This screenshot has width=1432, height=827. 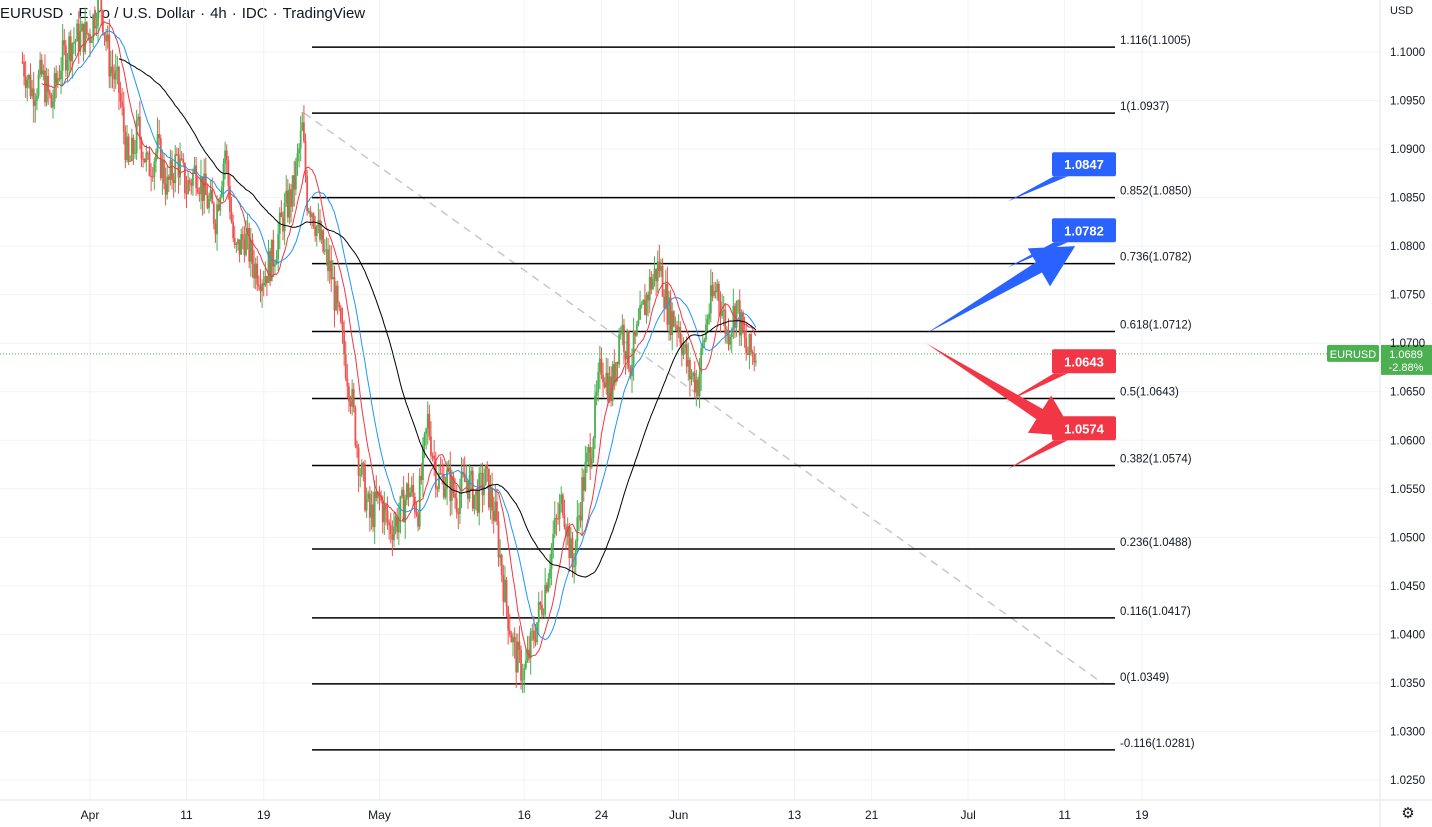 What do you see at coordinates (1001, 341) in the screenshot?
I see `forecast-arrows` at bounding box center [1001, 341].